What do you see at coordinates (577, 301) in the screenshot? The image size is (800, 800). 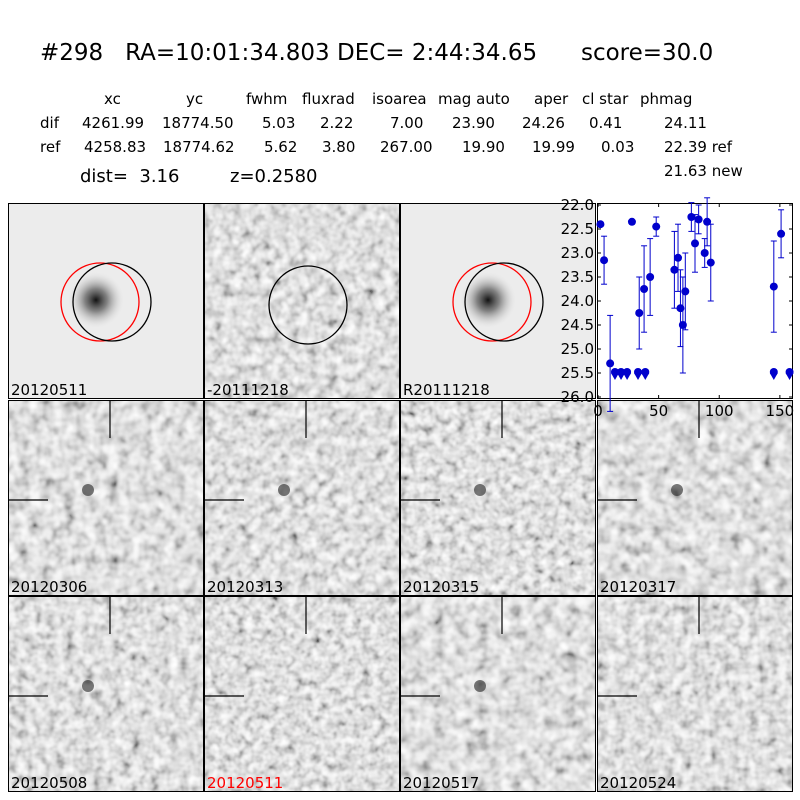 I see `y-tick-label: 24.0` at bounding box center [577, 301].